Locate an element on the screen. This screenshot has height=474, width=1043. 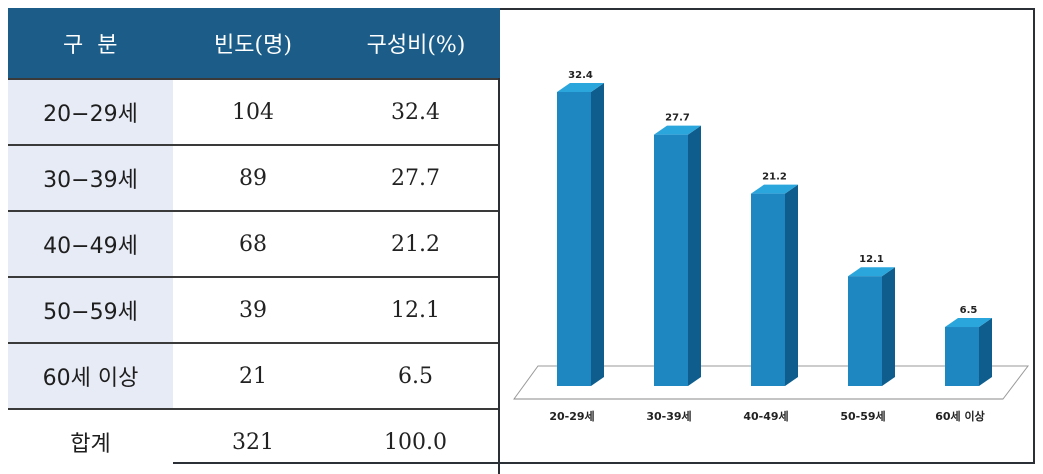
bar-value-label: 32.4 is located at coordinates (580, 75).